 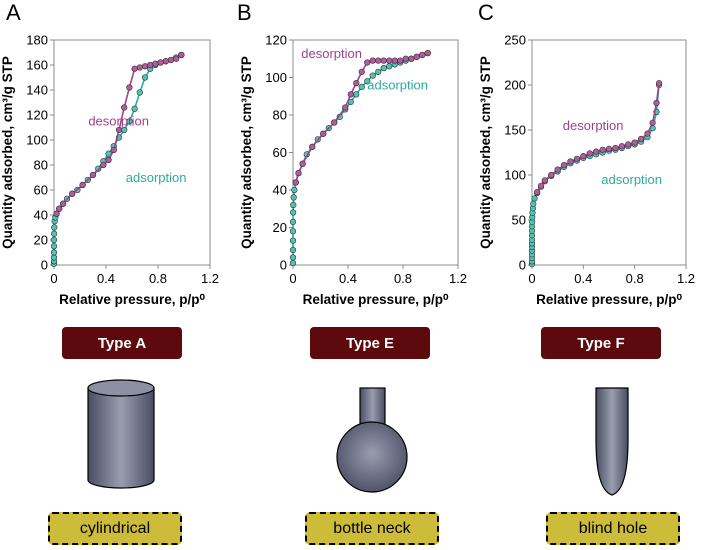 I want to click on y-tick-label: 160, so click(x=37, y=65).